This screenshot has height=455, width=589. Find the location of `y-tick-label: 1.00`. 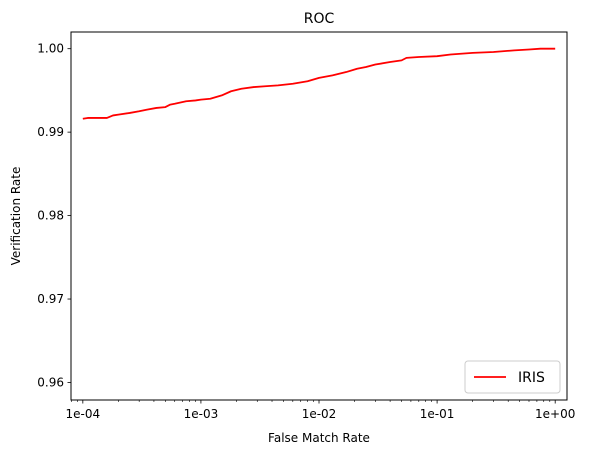

y-tick-label: 1.00 is located at coordinates (50, 49).